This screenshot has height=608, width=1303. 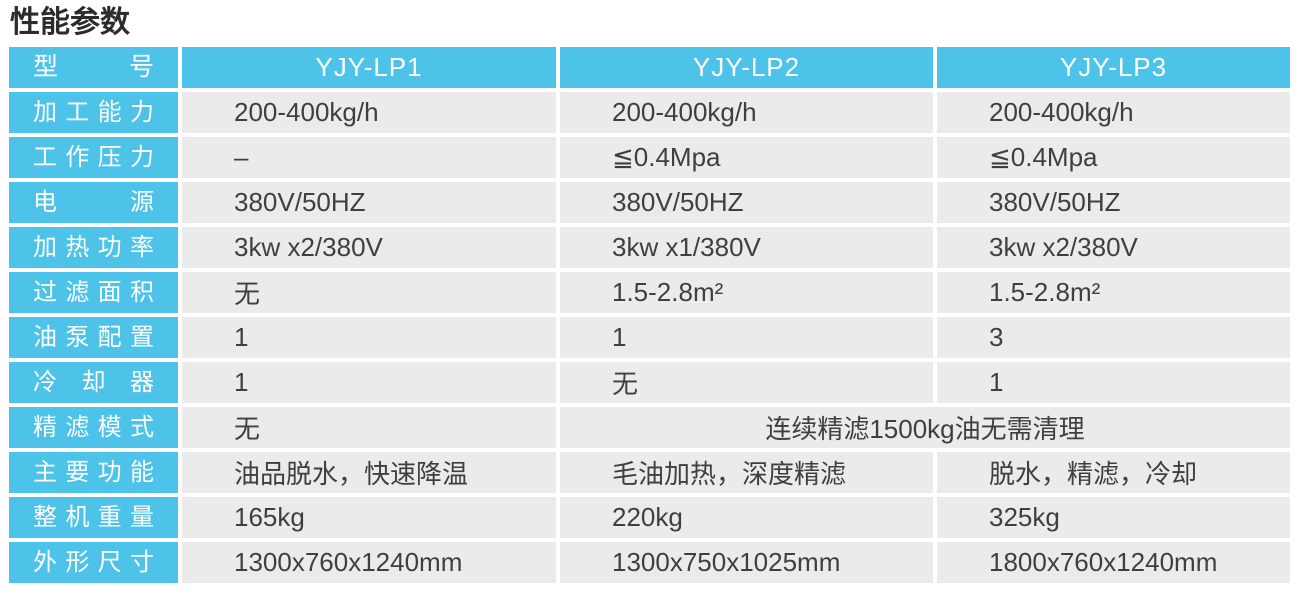 What do you see at coordinates (93, 337) in the screenshot?
I see `row-label: 油泵配置` at bounding box center [93, 337].